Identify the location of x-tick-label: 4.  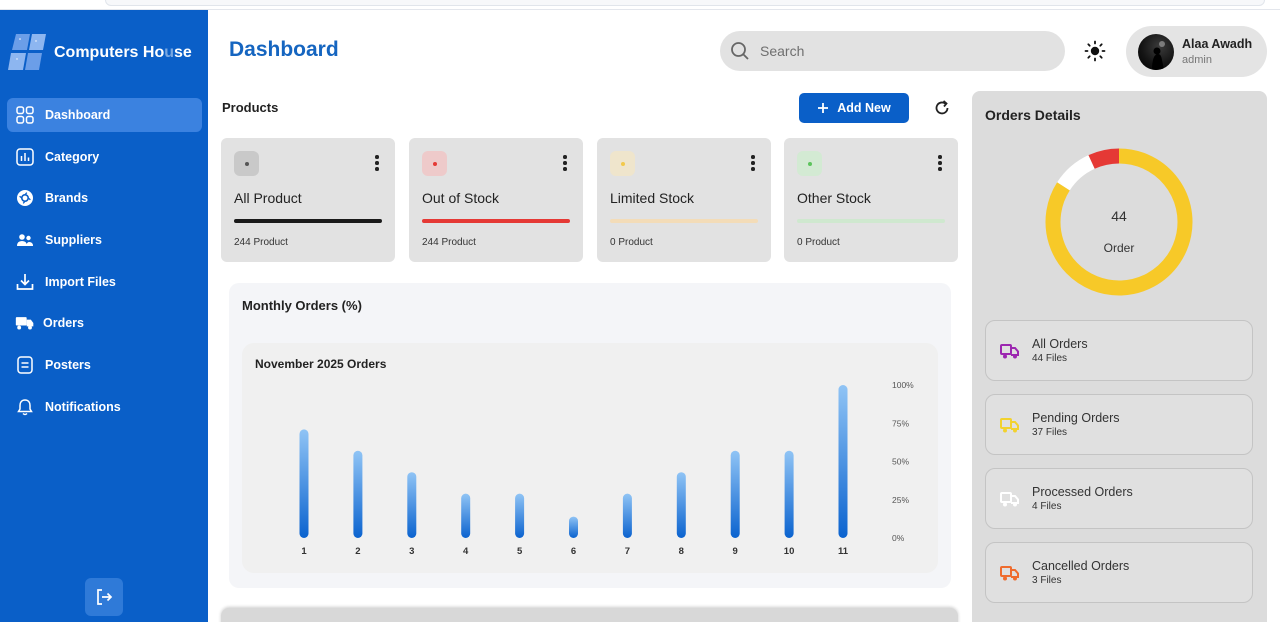
(466, 551).